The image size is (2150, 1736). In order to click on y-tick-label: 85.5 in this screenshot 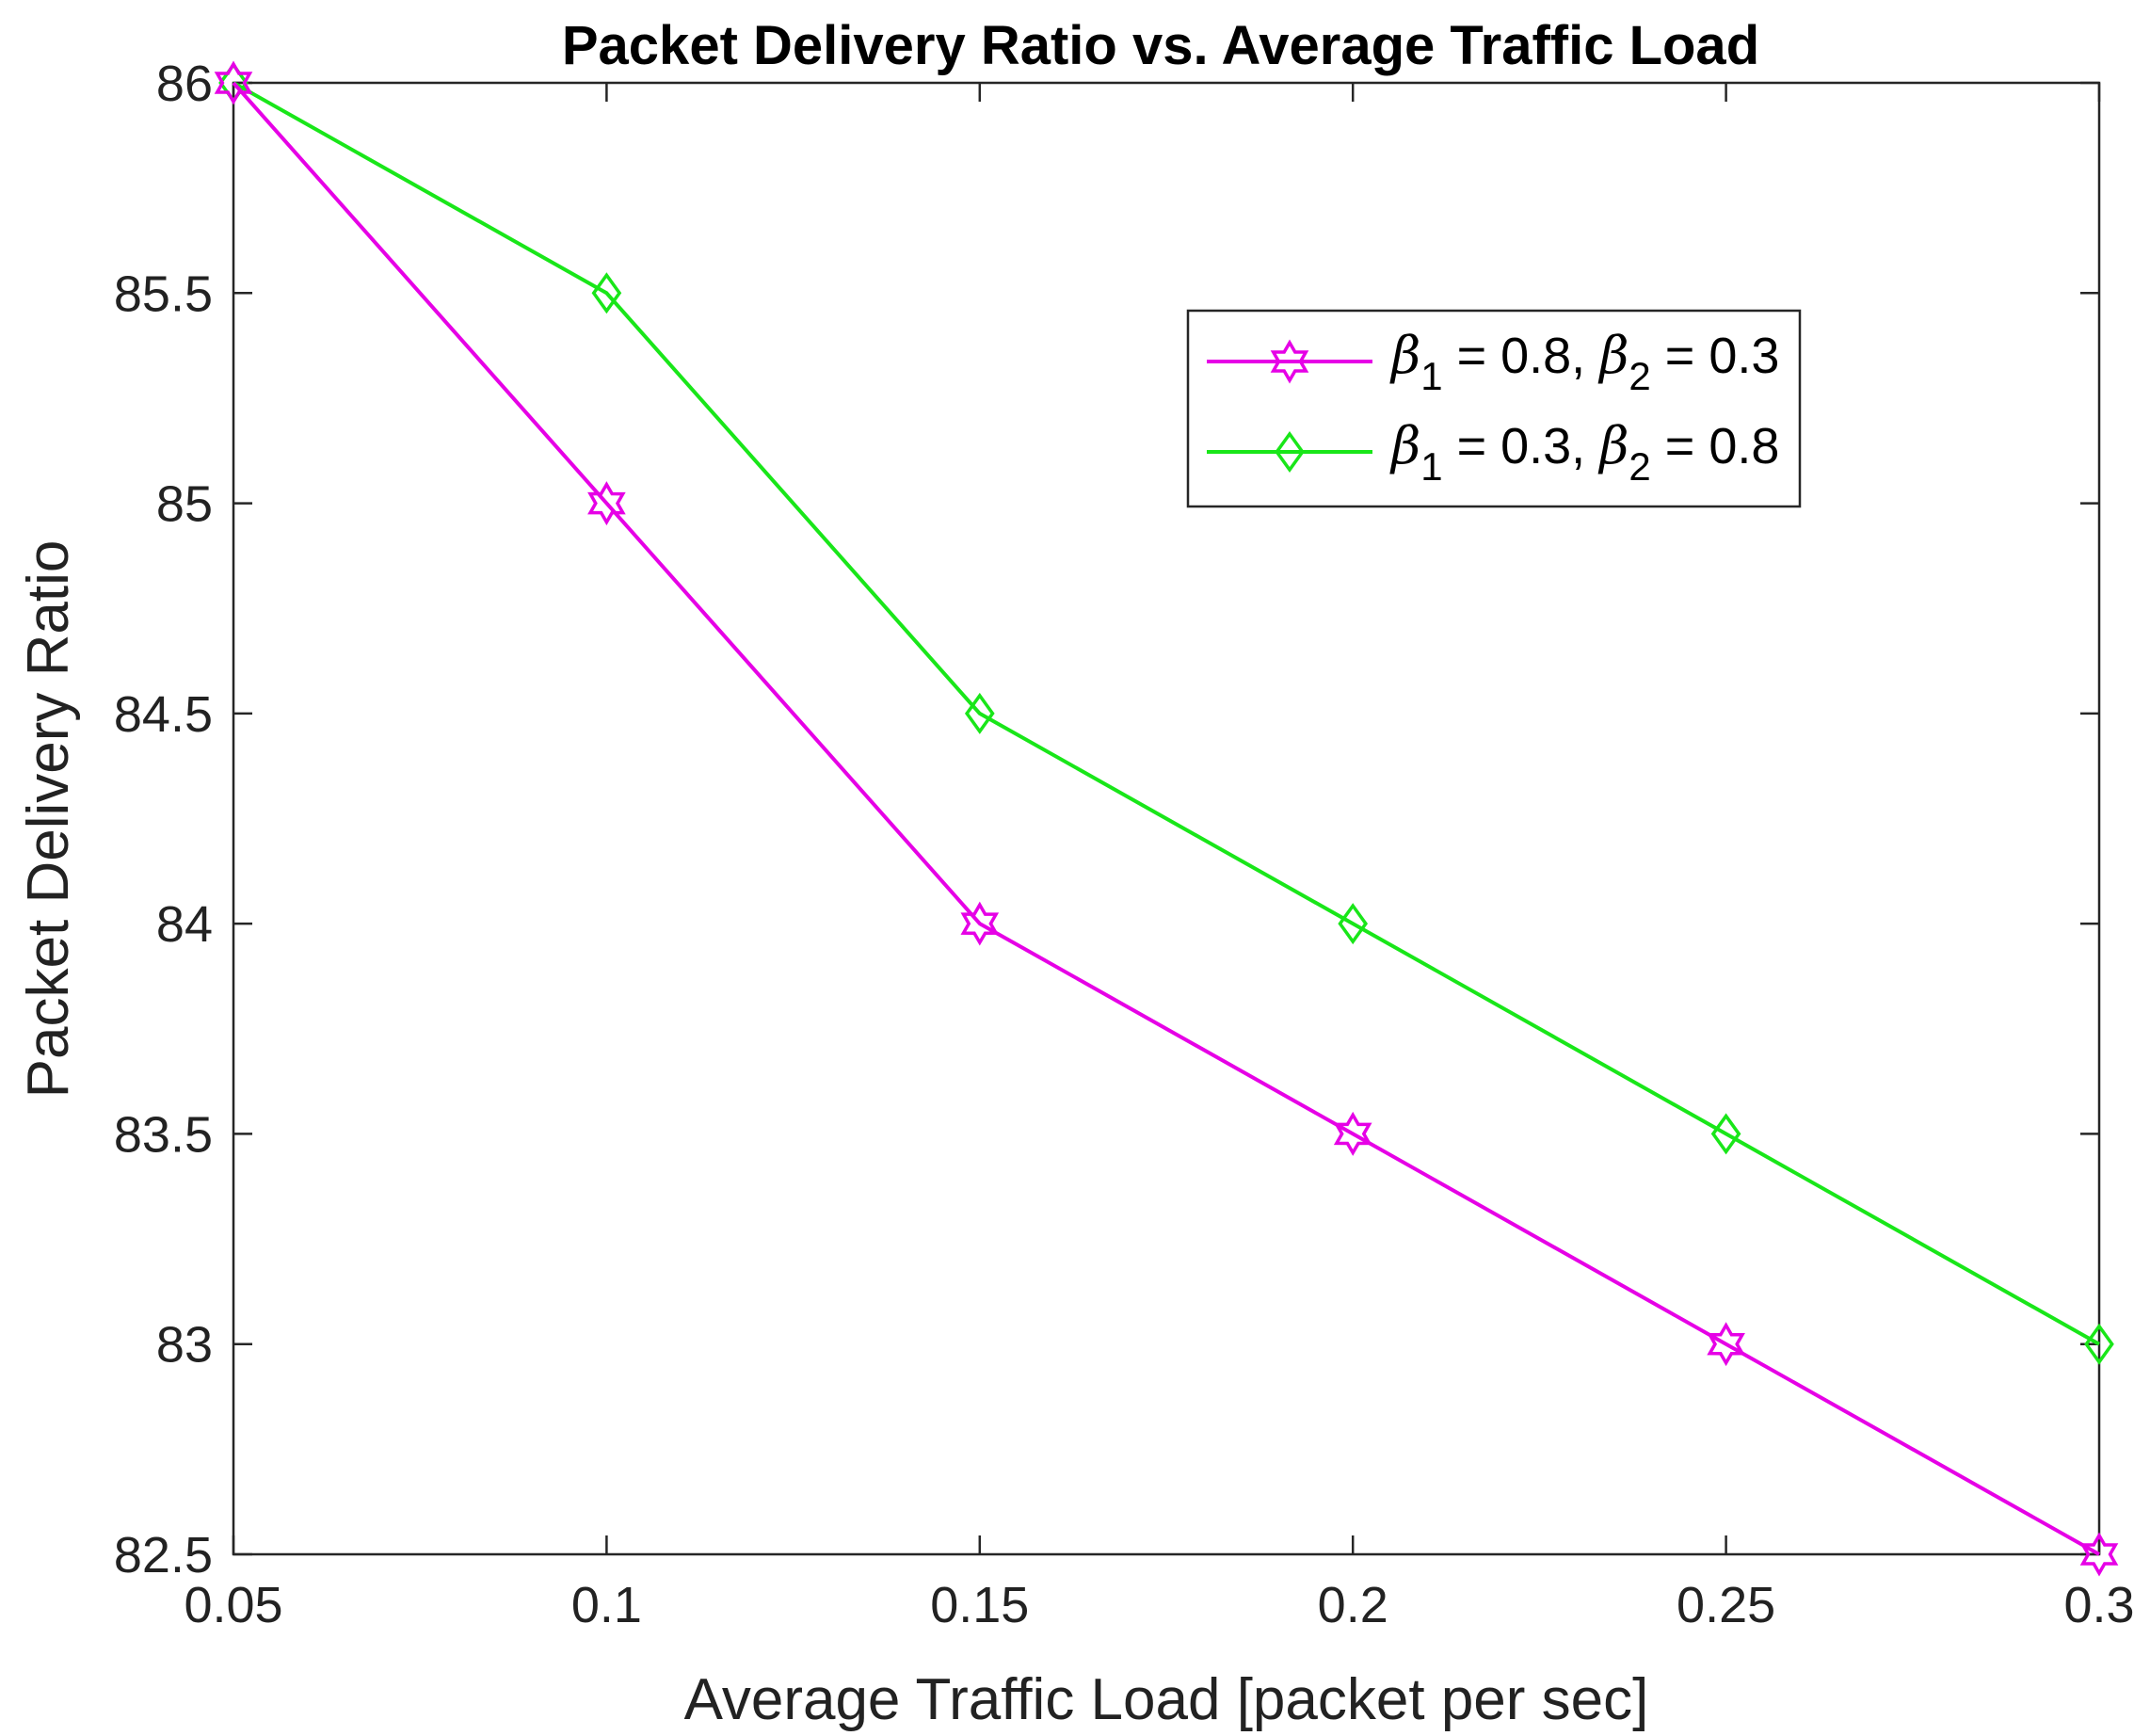, I will do `click(163, 293)`.